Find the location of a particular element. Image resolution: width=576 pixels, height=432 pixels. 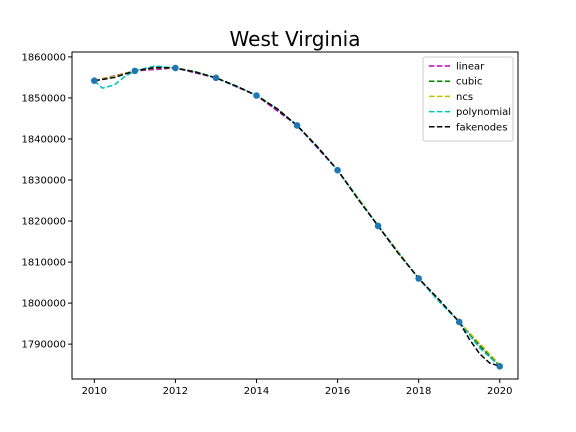

x-axis: 2010 2012 2014 2016 2018 2020 is located at coordinates (297, 388).